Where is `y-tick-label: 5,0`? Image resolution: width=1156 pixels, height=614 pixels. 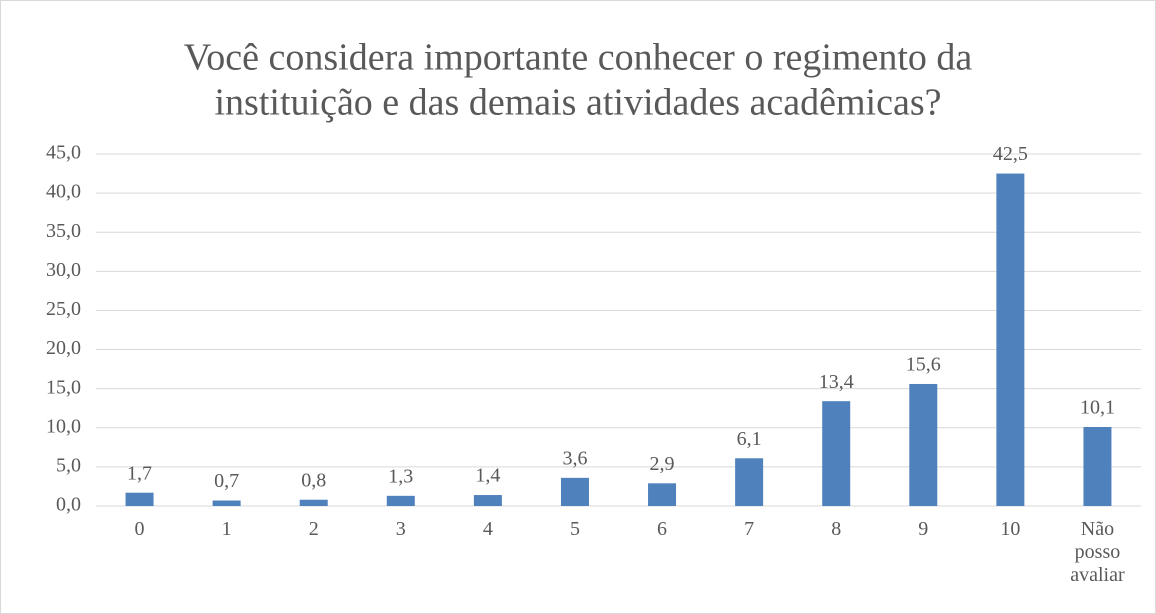
y-tick-label: 5,0 is located at coordinates (68, 465).